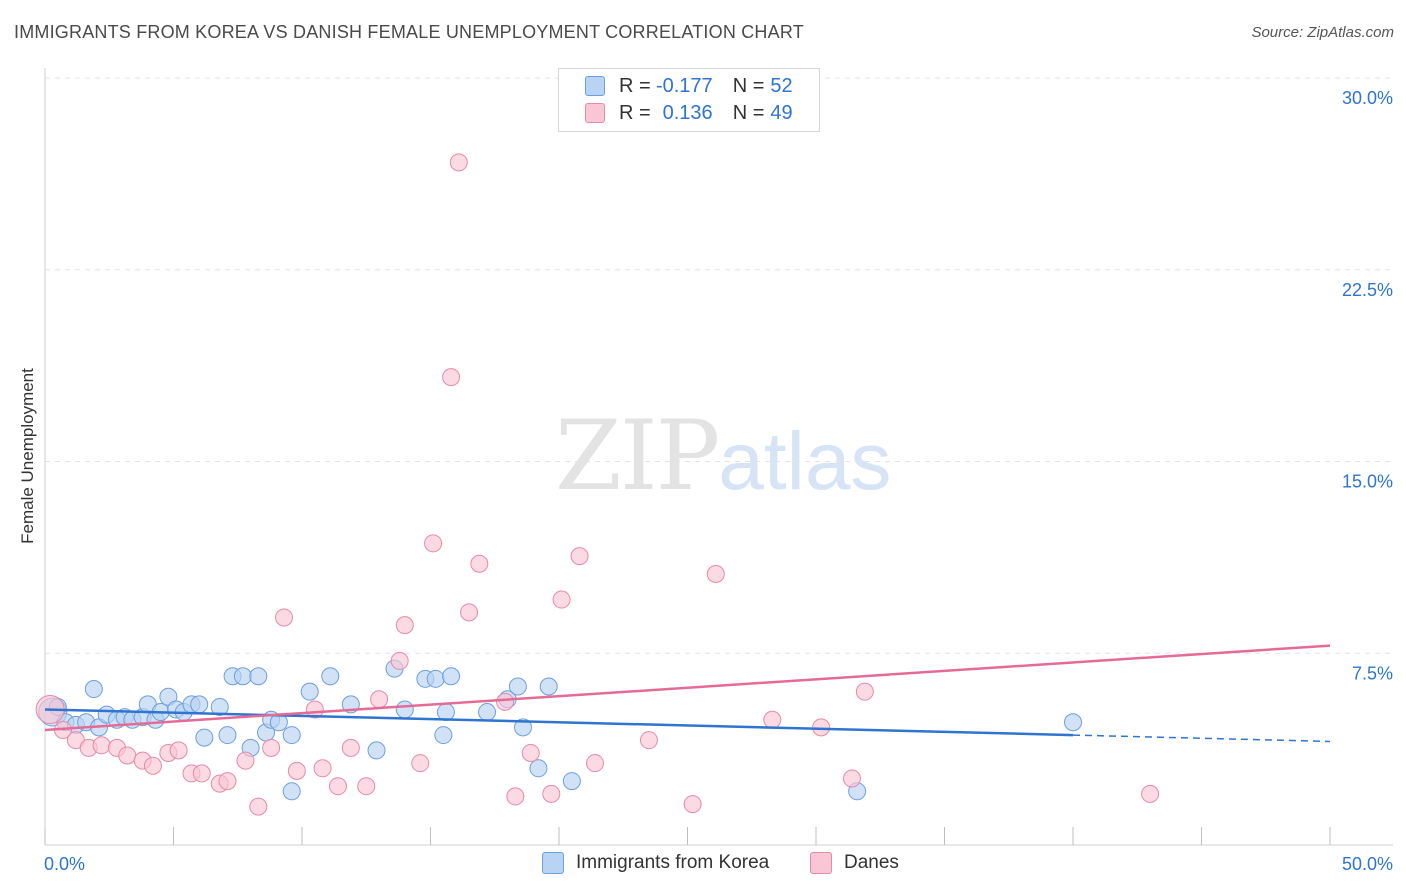 This screenshot has width=1406, height=892. Describe the element at coordinates (595, 86) in the screenshot. I see `legend-swatch-korea` at that location.